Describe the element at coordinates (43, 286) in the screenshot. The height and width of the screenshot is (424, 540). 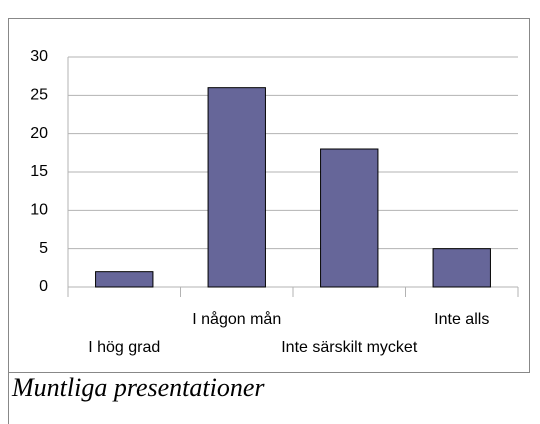
I see `y-tick-label: 0` at that location.